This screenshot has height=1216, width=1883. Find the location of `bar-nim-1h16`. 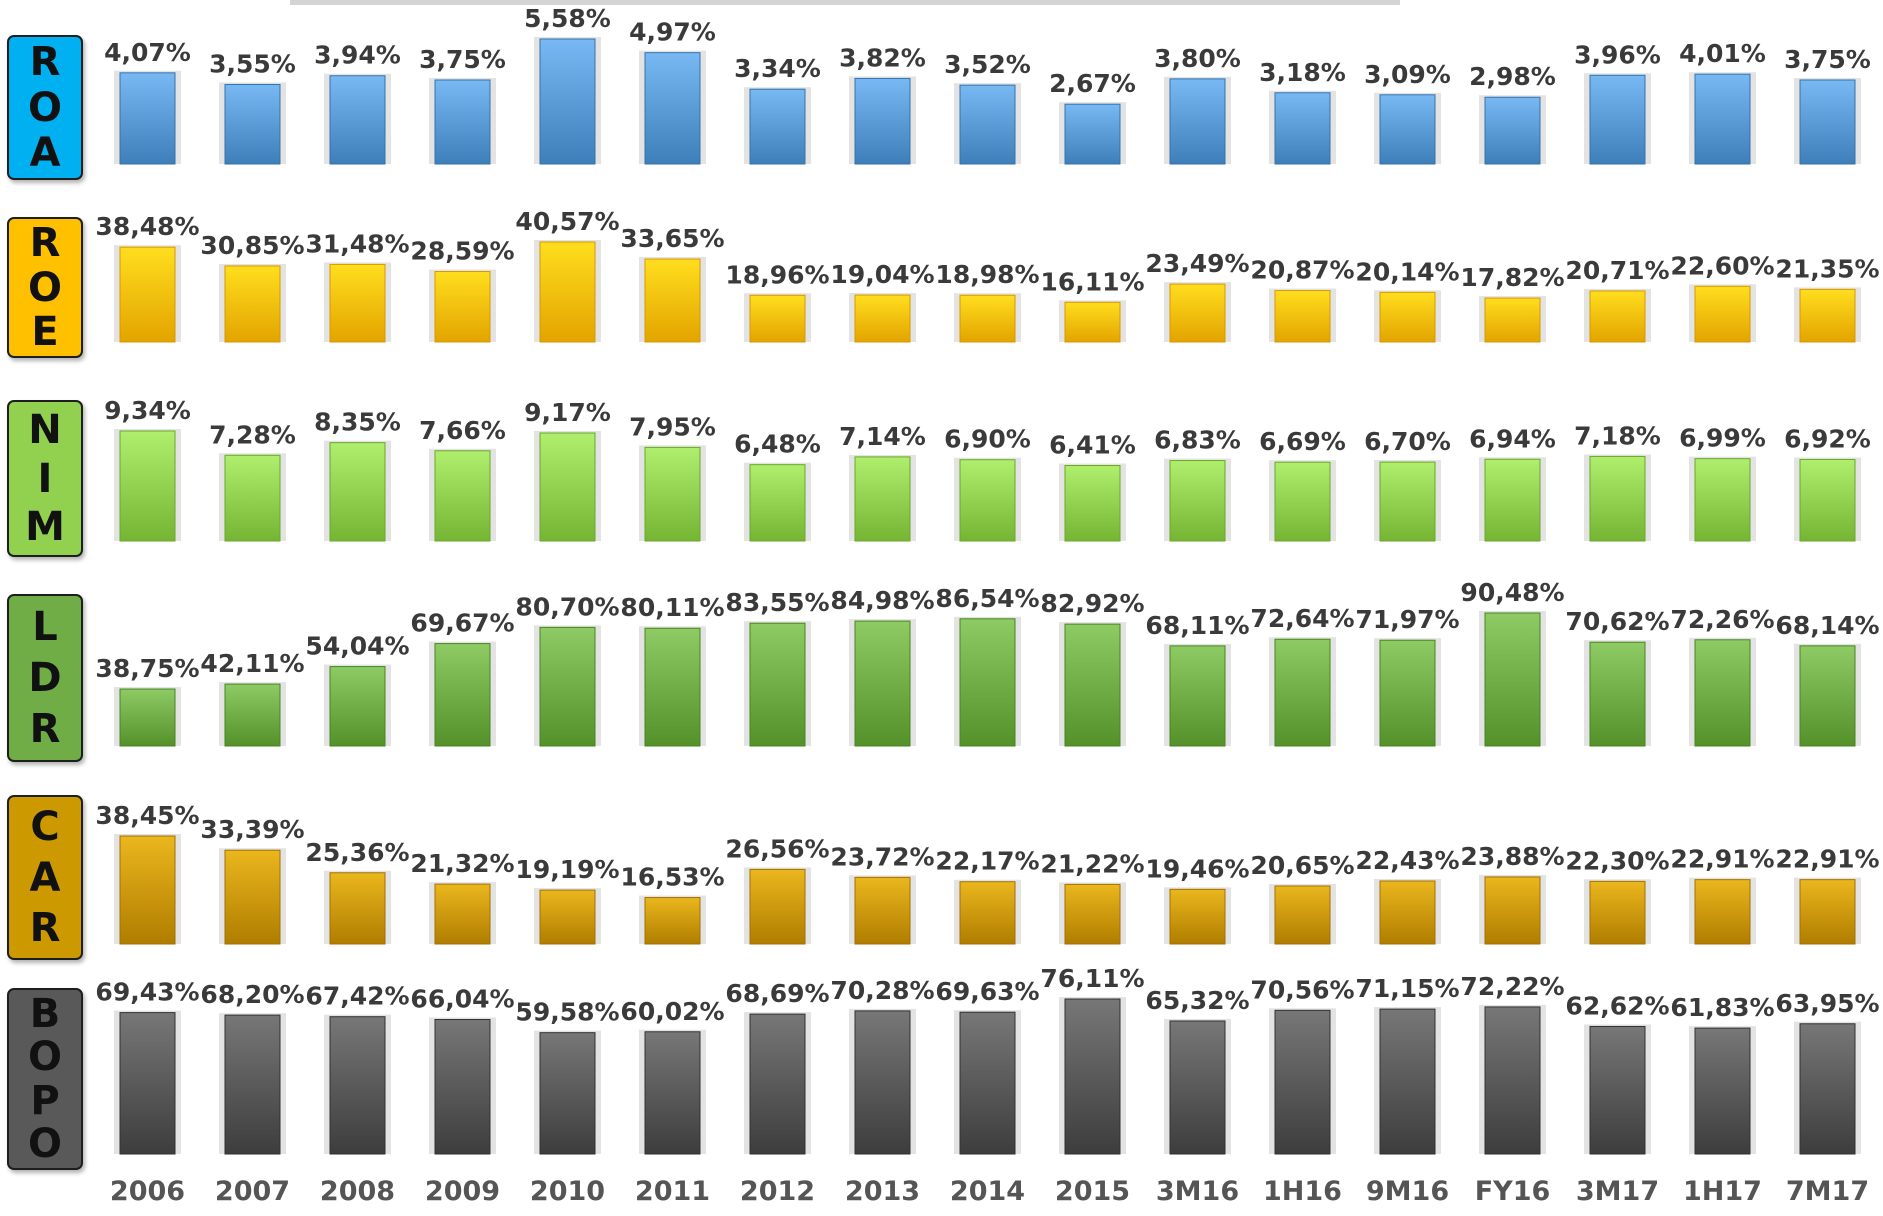

bar-nim-1h16 is located at coordinates (1302, 501).